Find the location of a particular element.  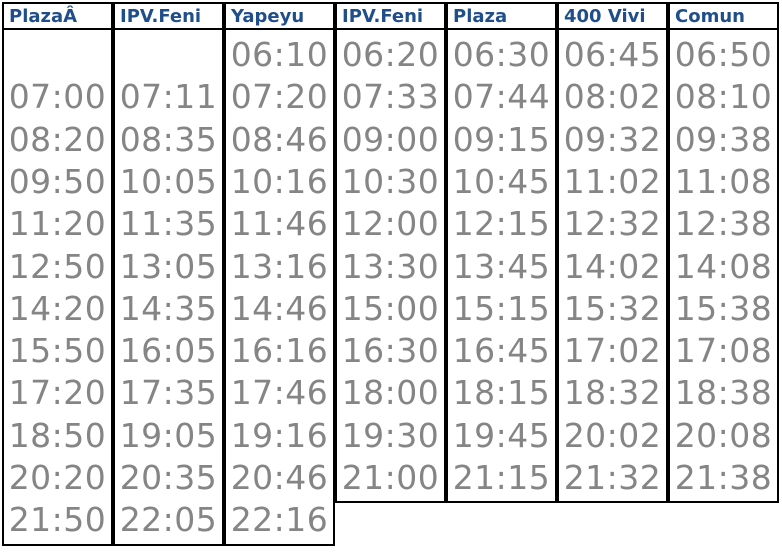

time-cell: 19:45 is located at coordinates (501, 435).